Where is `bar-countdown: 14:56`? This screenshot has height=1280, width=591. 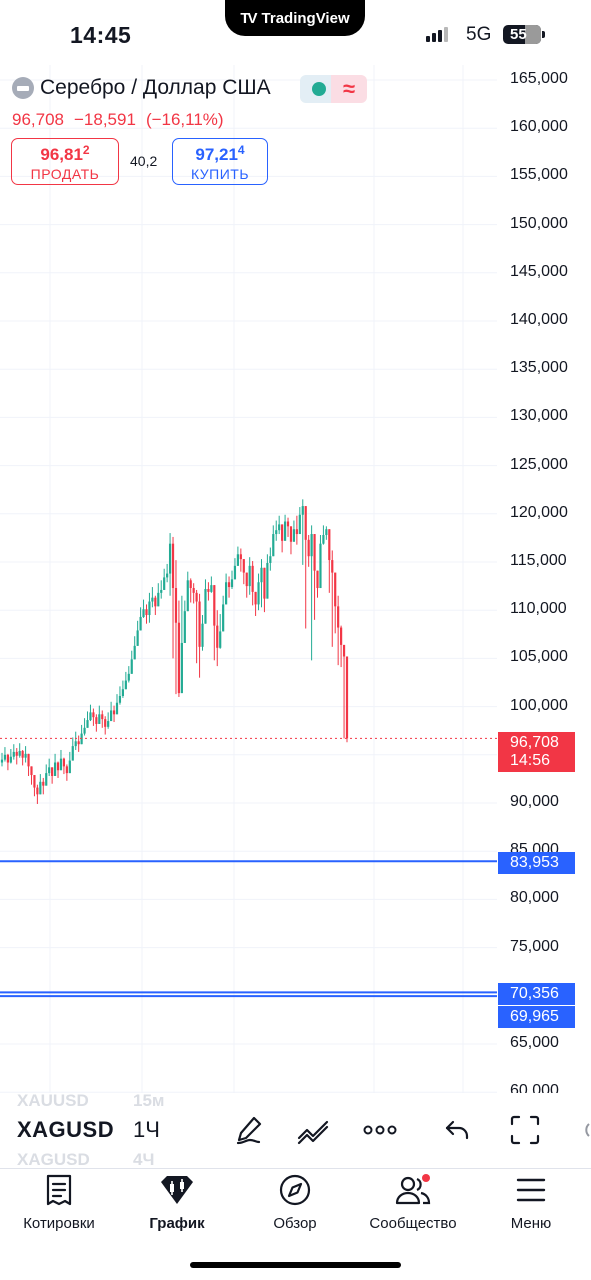
bar-countdown: 14:56 is located at coordinates (530, 760).